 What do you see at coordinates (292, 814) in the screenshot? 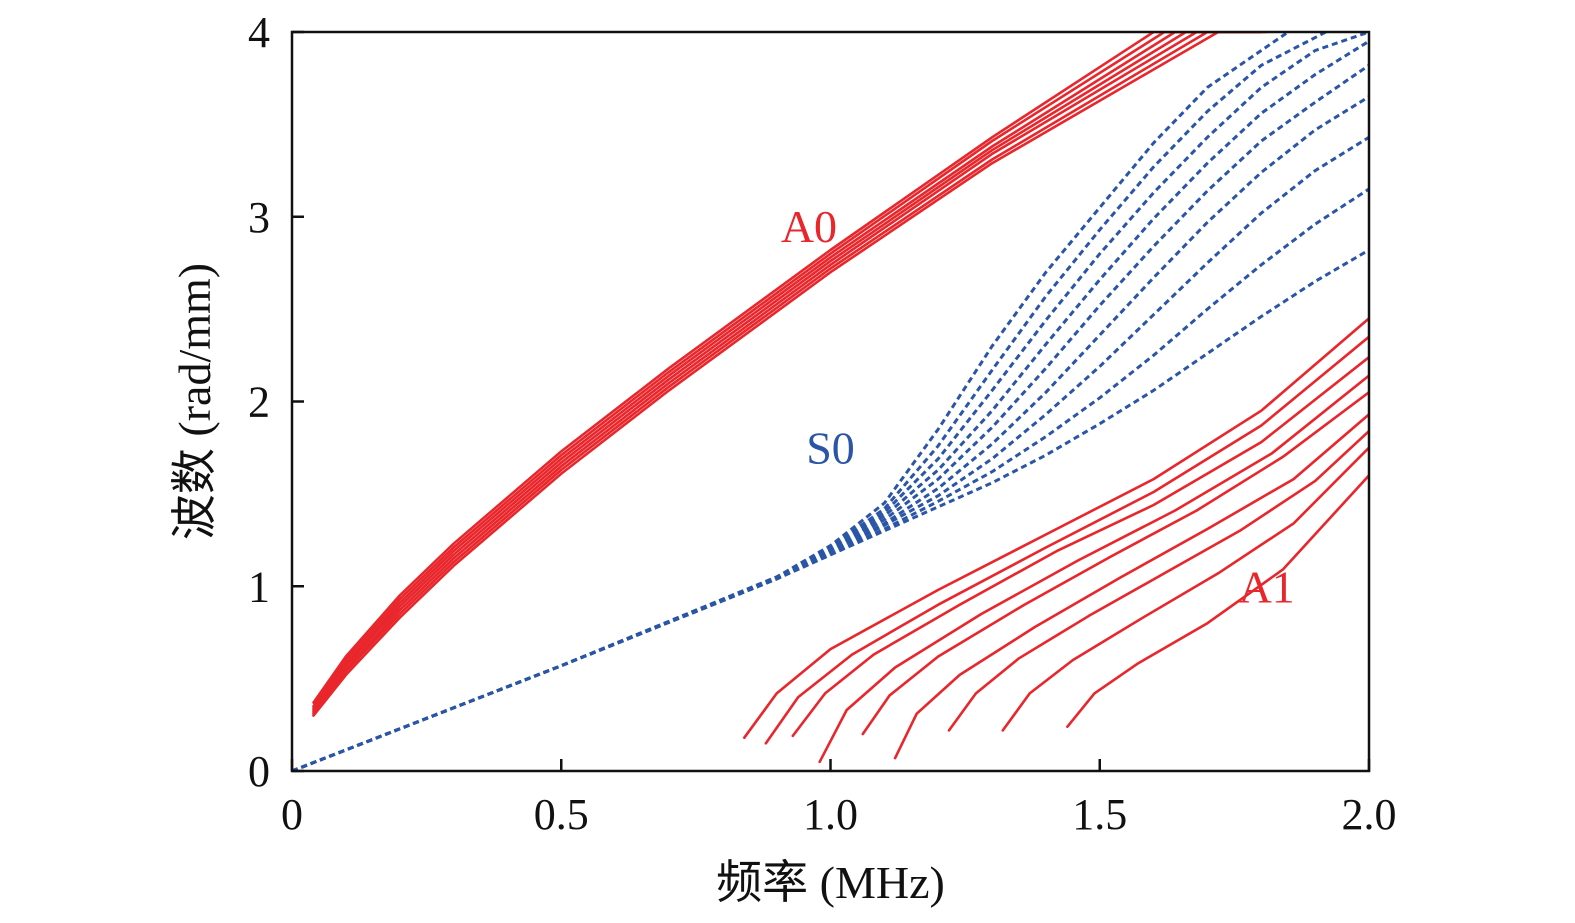
I see `x-tick-label: 0` at bounding box center [292, 814].